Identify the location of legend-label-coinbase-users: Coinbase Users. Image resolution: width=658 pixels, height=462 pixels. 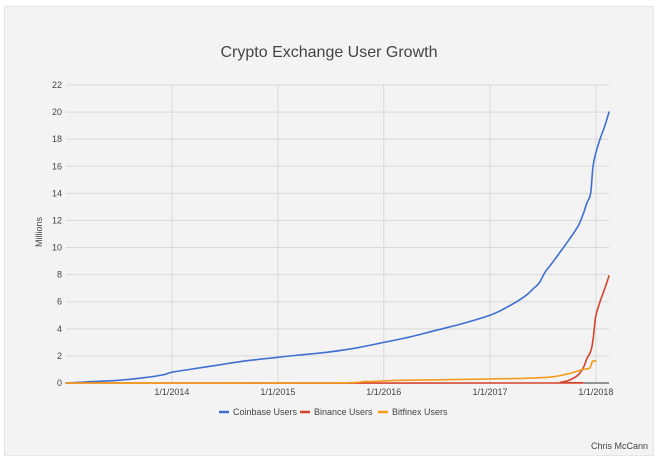
(265, 412).